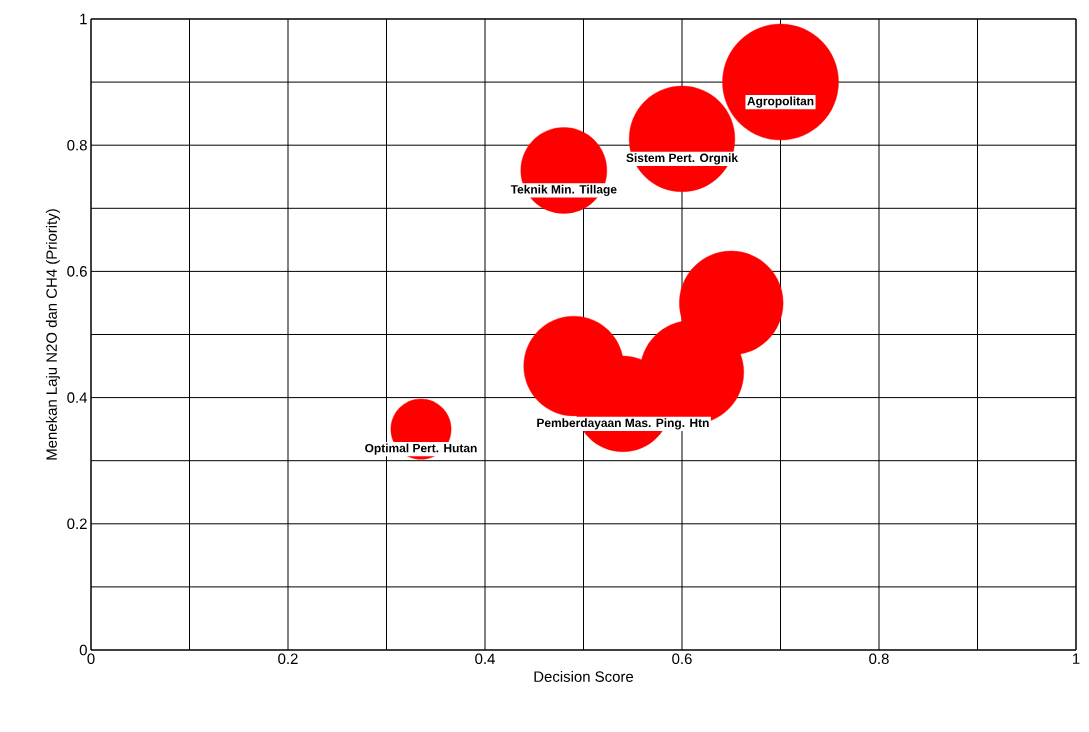 The height and width of the screenshot is (732, 1089). Describe the element at coordinates (780, 102) in the screenshot. I see `annotation: Agropolitan` at that location.